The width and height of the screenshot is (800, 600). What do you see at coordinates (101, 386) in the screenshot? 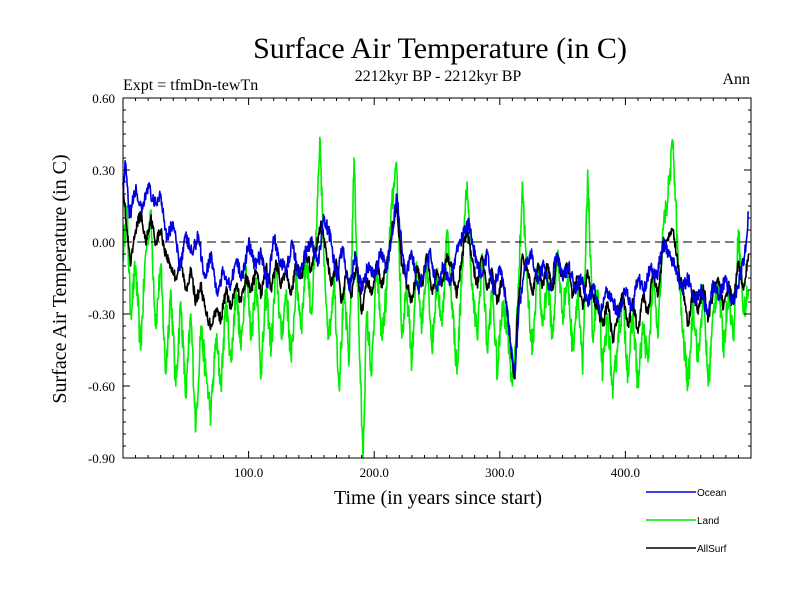
I see `y-tick-label: -0.60` at bounding box center [101, 386].